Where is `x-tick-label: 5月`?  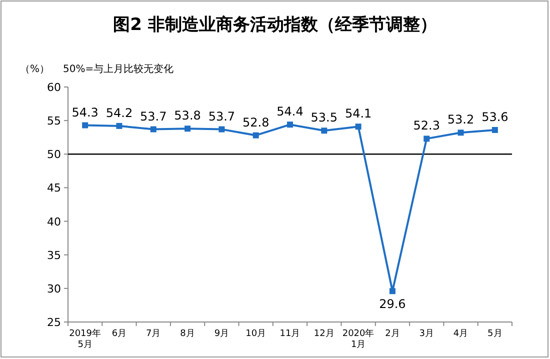 x-tick-label: 5月 is located at coordinates (495, 334).